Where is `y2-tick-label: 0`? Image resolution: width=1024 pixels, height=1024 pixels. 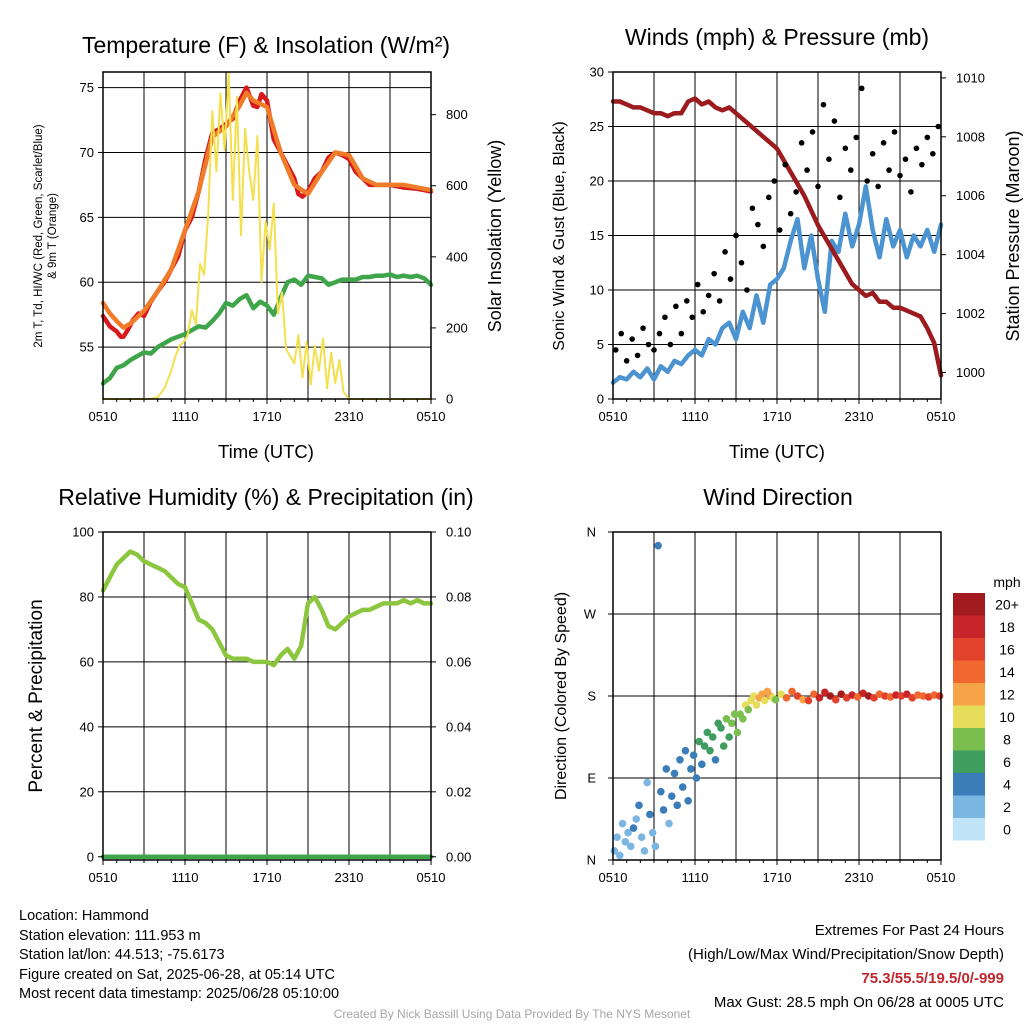 y2-tick-label: 0 is located at coordinates (449, 399).